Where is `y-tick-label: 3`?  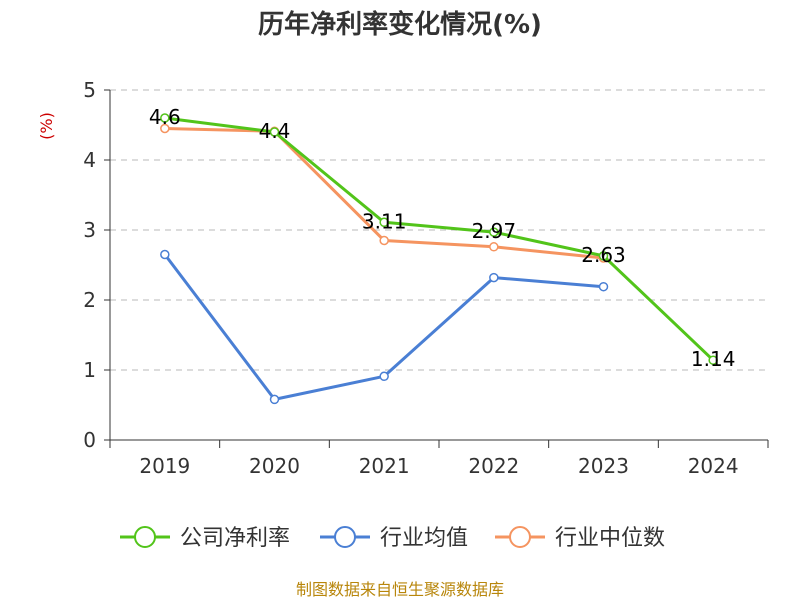 y-tick-label: 3 is located at coordinates (89, 230).